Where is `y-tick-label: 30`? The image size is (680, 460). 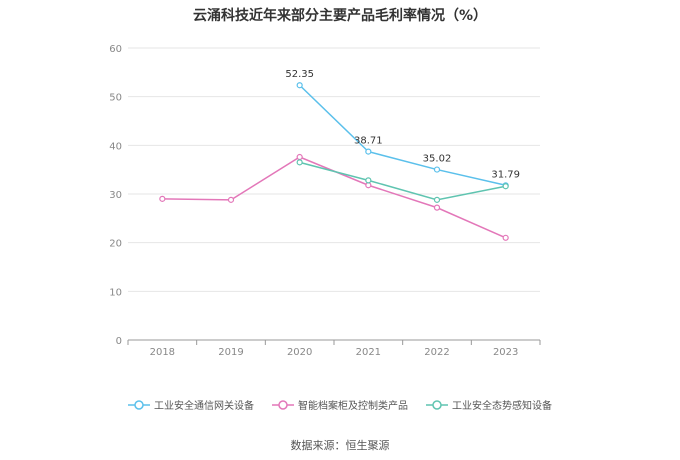
y-tick-label: 30 is located at coordinates (115, 195).